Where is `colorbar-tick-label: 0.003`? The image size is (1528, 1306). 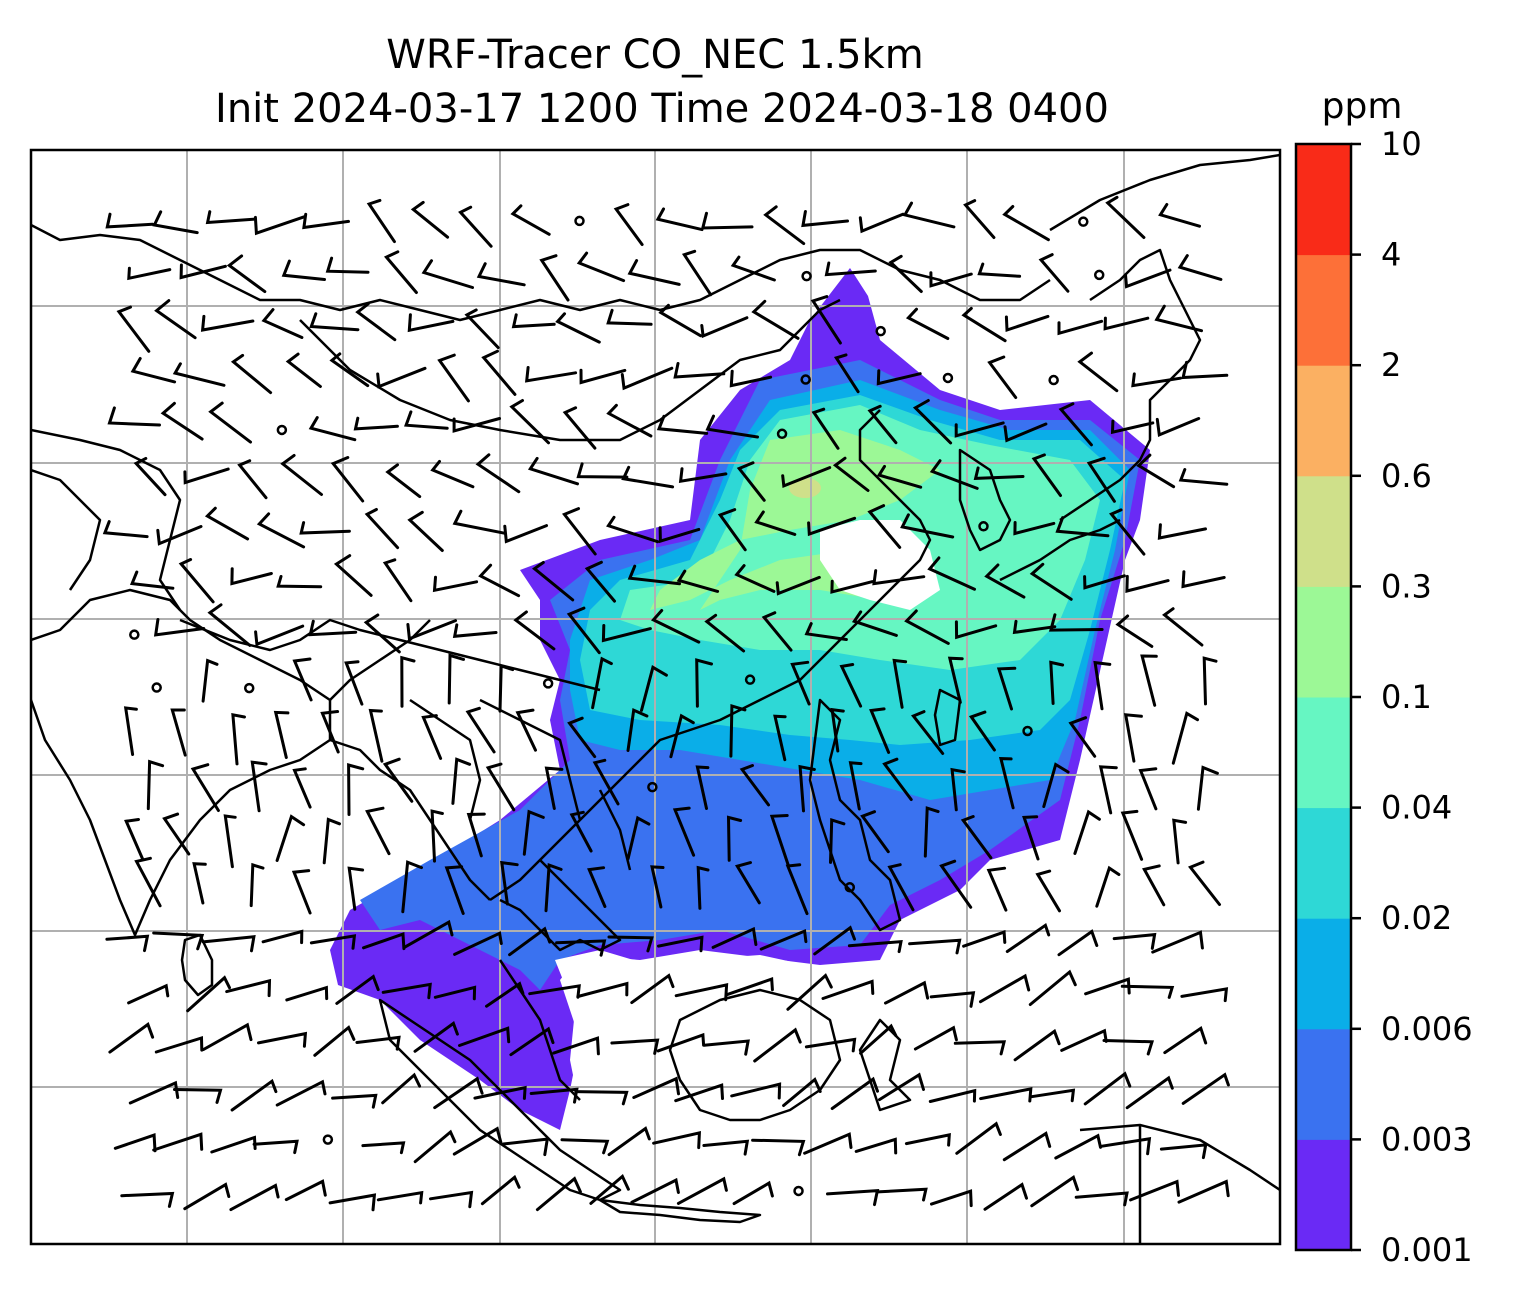
colorbar-tick-label: 0.003 is located at coordinates (1427, 1139).